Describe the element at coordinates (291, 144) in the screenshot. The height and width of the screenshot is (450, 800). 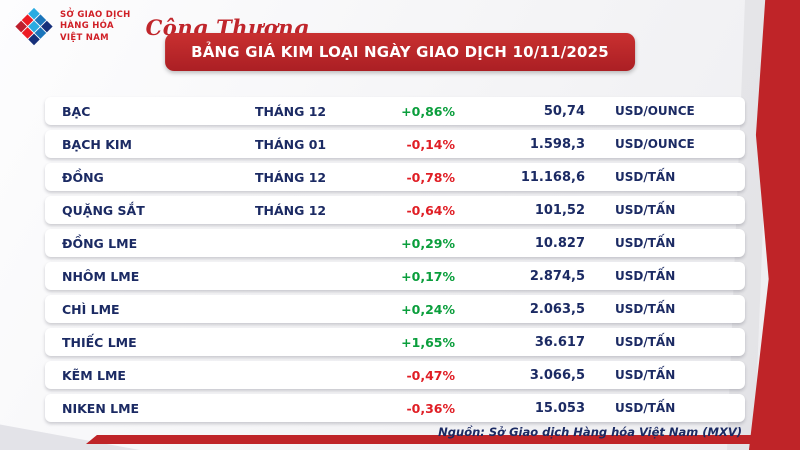
I see `contract-month: THÁNG 01` at that location.